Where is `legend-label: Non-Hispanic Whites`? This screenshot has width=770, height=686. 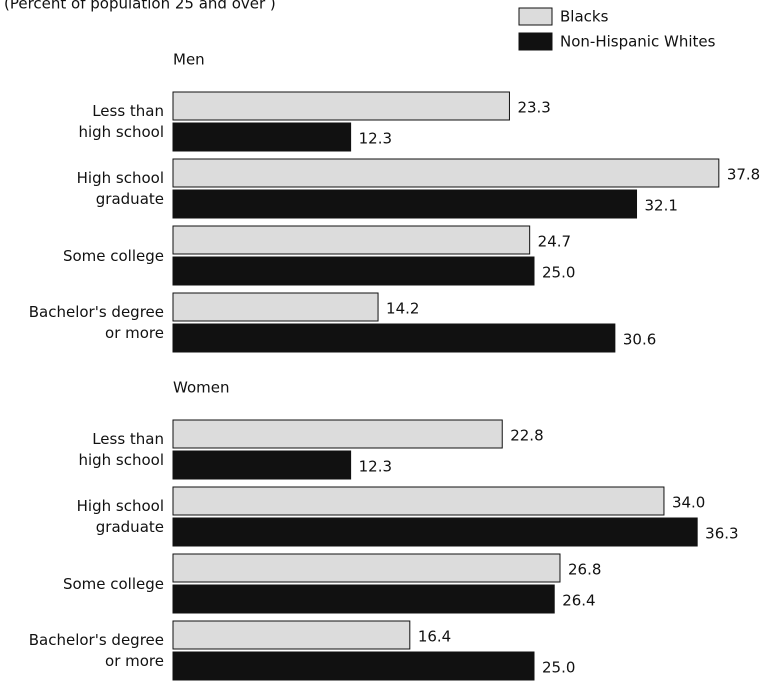
legend-label: Non-Hispanic Whites is located at coordinates (638, 42).